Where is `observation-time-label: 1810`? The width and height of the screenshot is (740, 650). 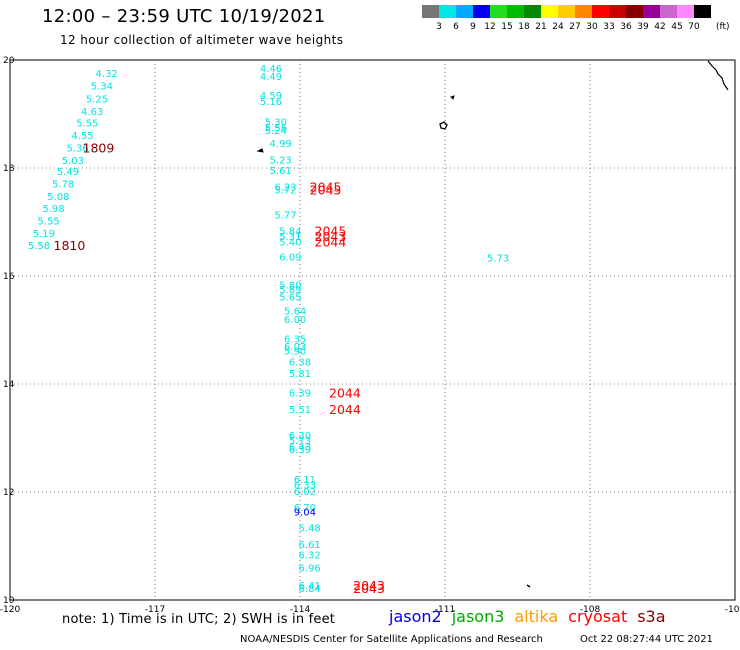 observation-time-label: 1810 is located at coordinates (70, 245).